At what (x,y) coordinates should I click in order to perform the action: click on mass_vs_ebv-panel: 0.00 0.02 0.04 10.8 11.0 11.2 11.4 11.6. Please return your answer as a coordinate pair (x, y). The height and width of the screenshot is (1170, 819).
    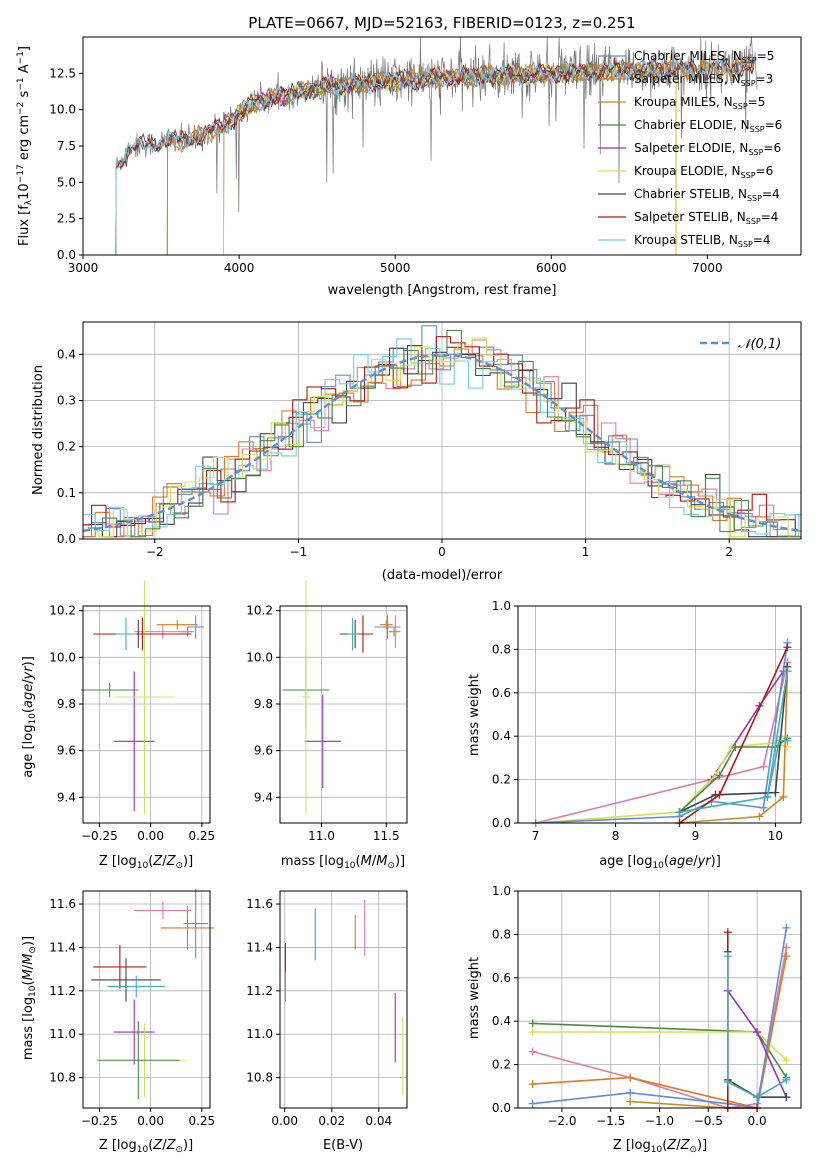
    Looking at the image, I should click on (327, 1009).